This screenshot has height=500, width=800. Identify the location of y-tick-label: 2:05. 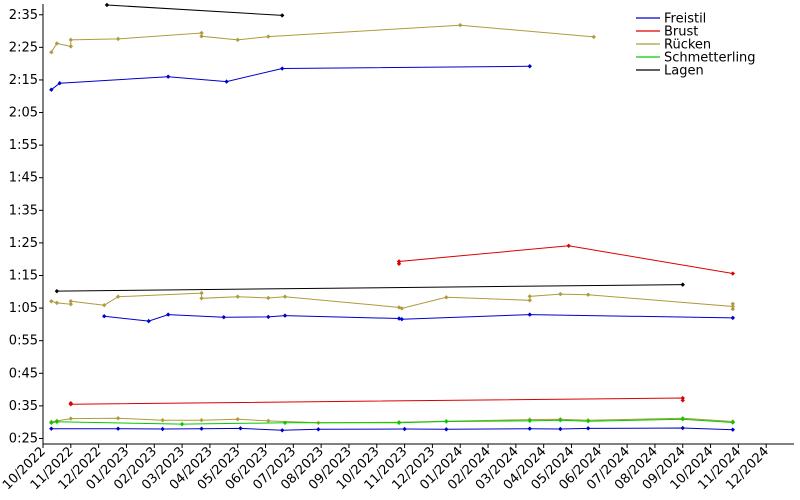
(23, 113).